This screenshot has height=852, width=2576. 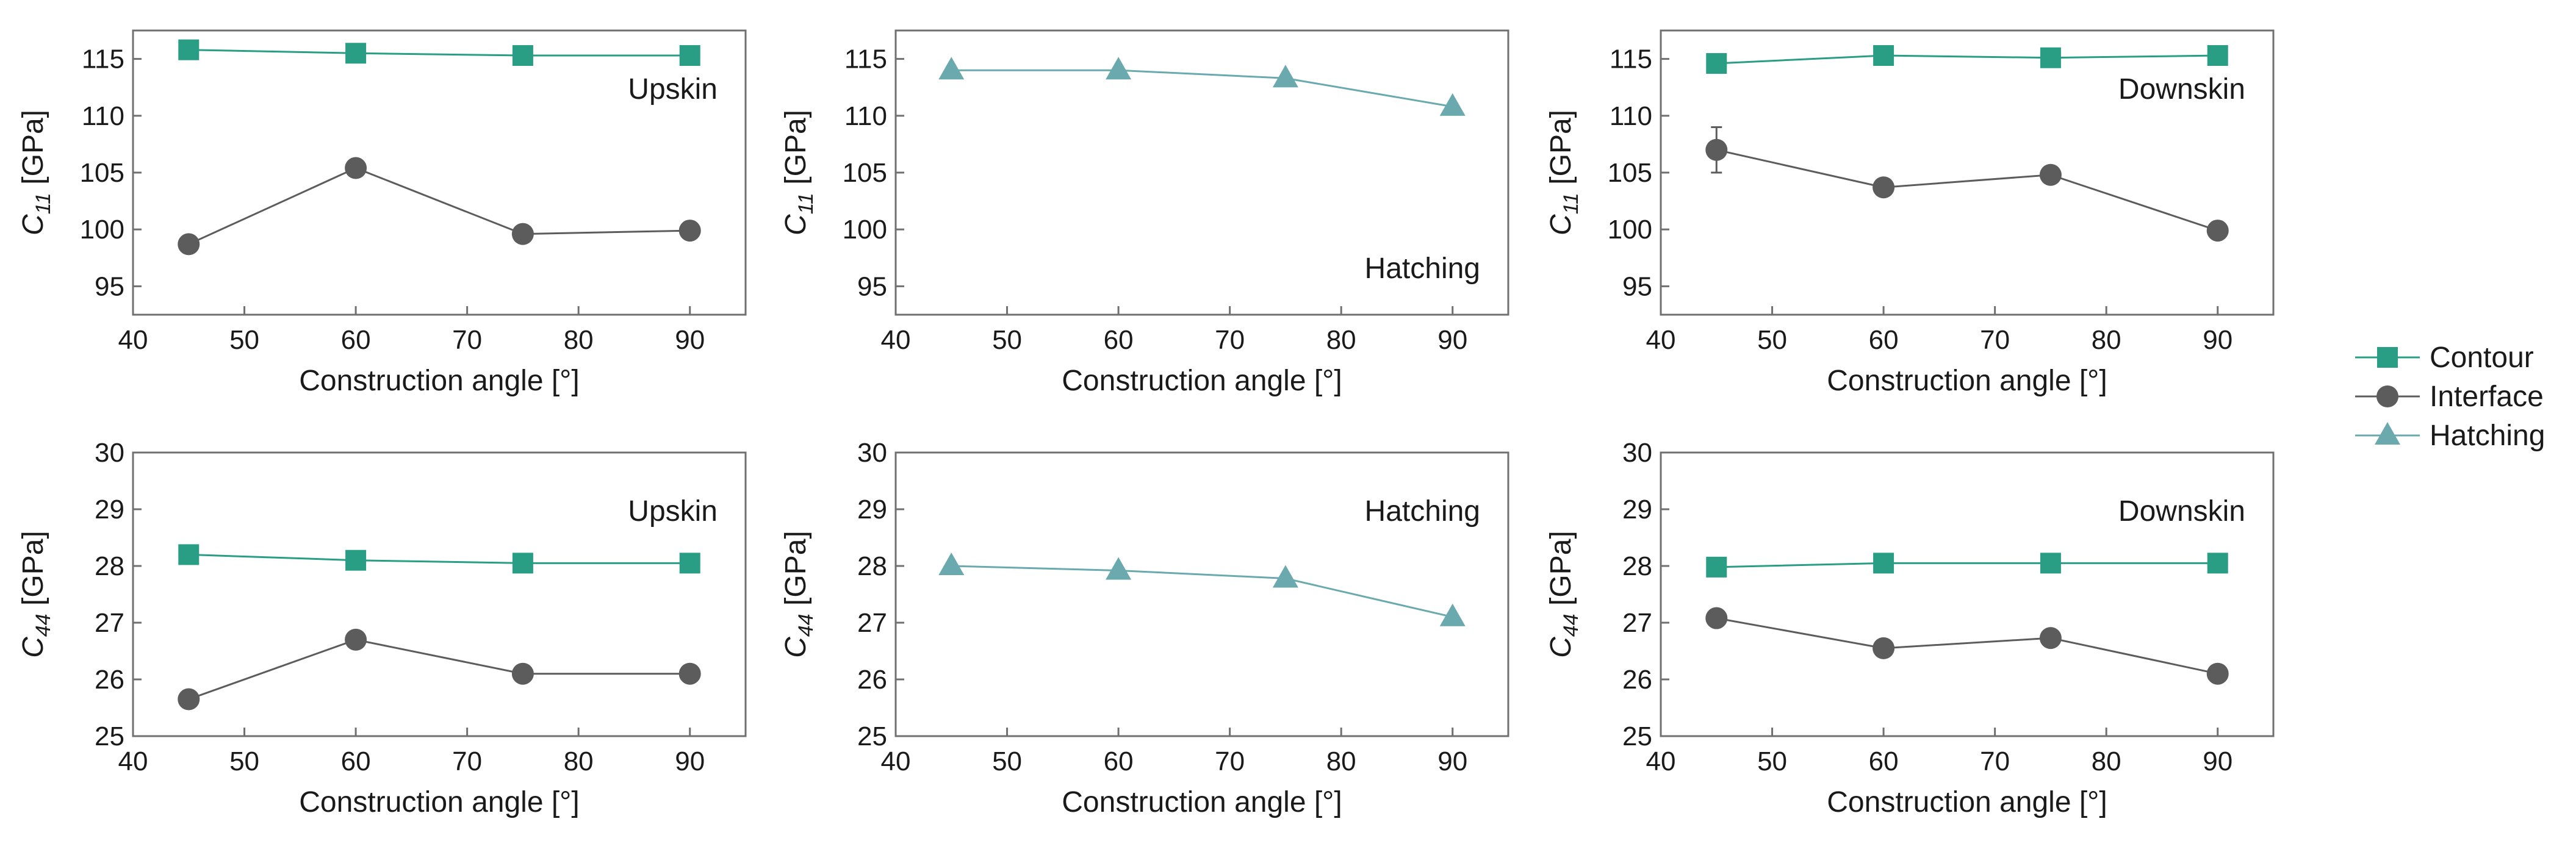 I want to click on y-tick-label: 27, so click(x=872, y=623).